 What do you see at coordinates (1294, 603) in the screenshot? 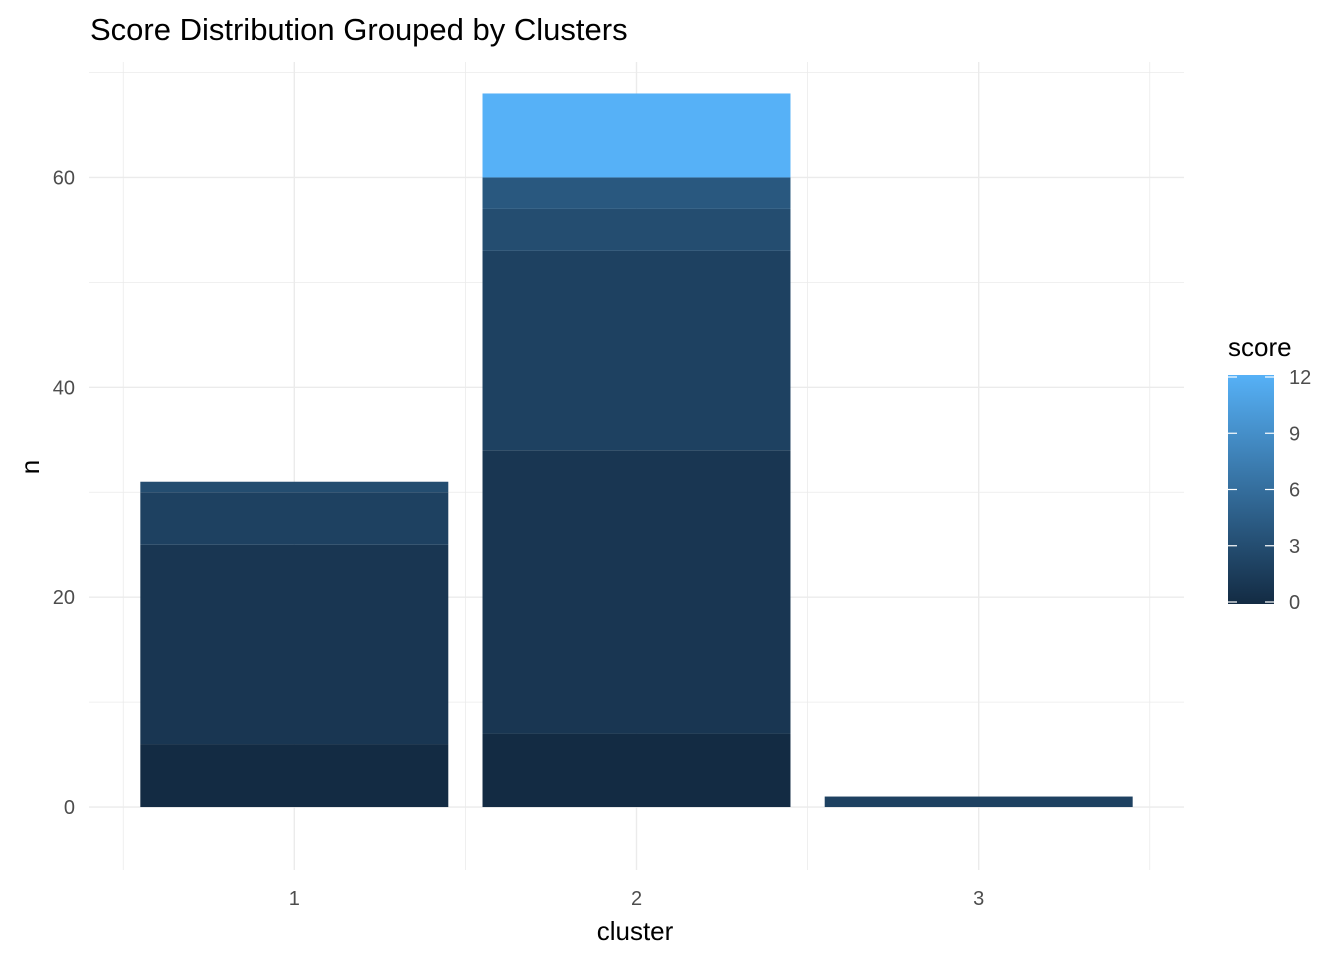
I see `colorbar-label: 0` at bounding box center [1294, 603].